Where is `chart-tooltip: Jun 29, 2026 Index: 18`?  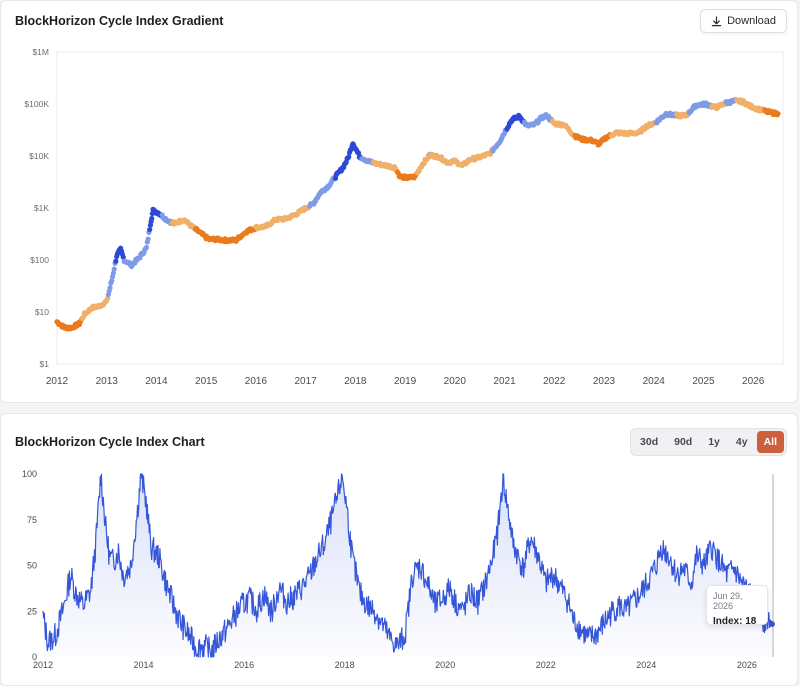 chart-tooltip: Jun 29, 2026 Index: 18 is located at coordinates (737, 606).